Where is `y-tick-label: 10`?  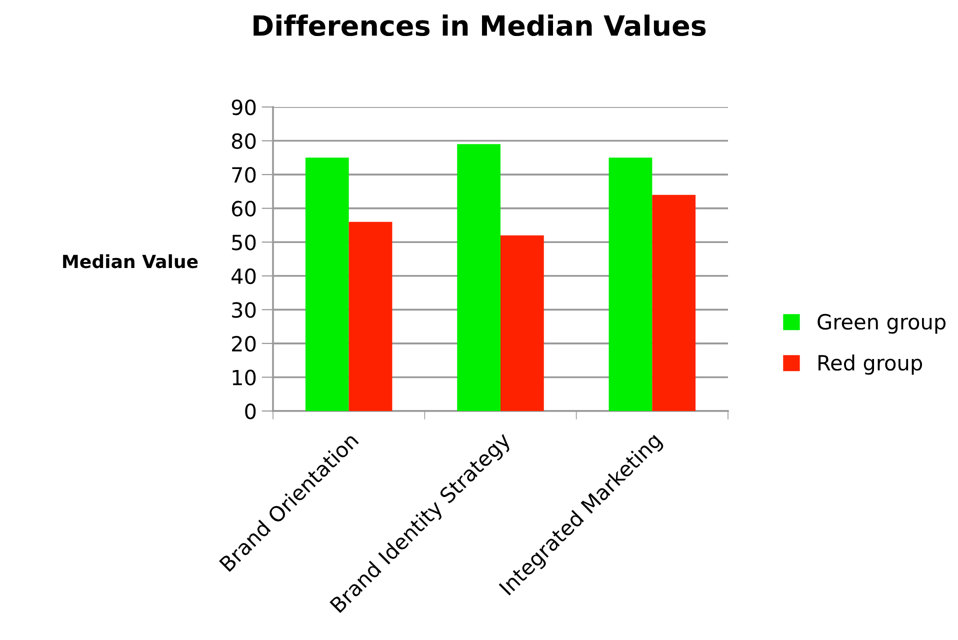 y-tick-label: 10 is located at coordinates (244, 378).